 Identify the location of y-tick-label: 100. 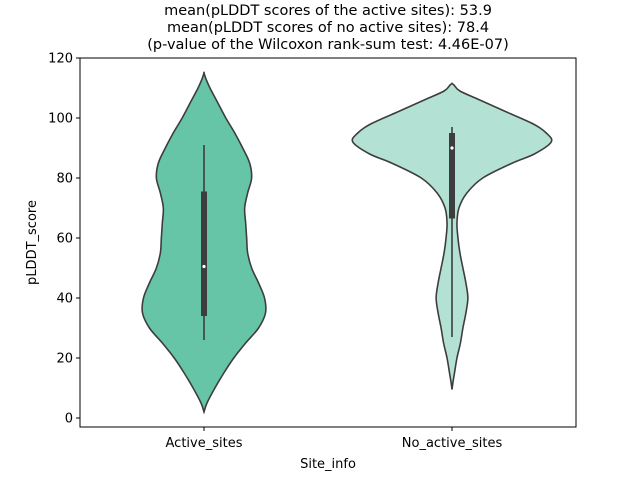
(60, 119).